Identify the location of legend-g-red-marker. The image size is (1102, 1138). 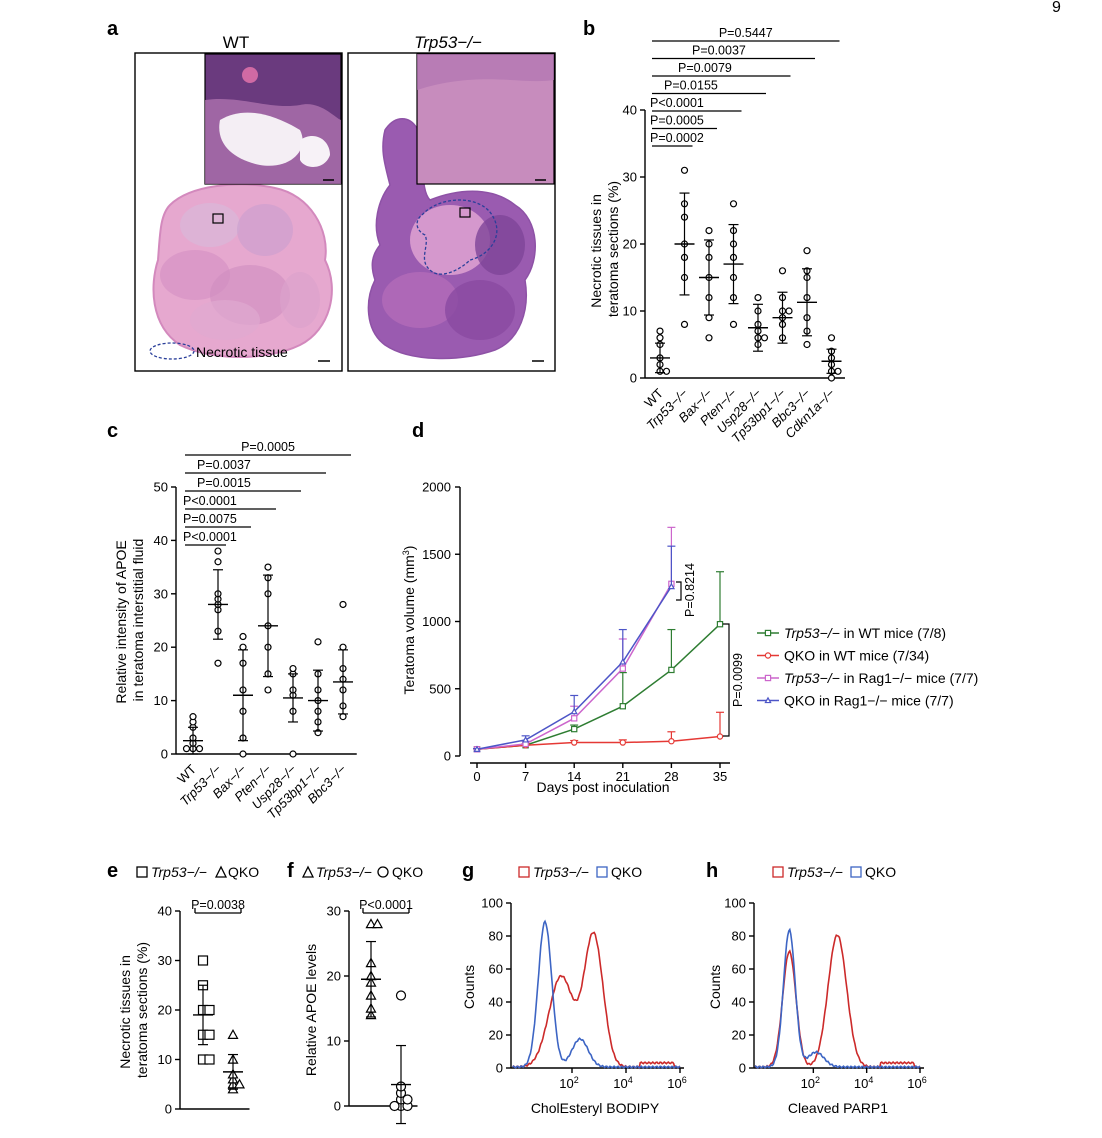
(524, 872).